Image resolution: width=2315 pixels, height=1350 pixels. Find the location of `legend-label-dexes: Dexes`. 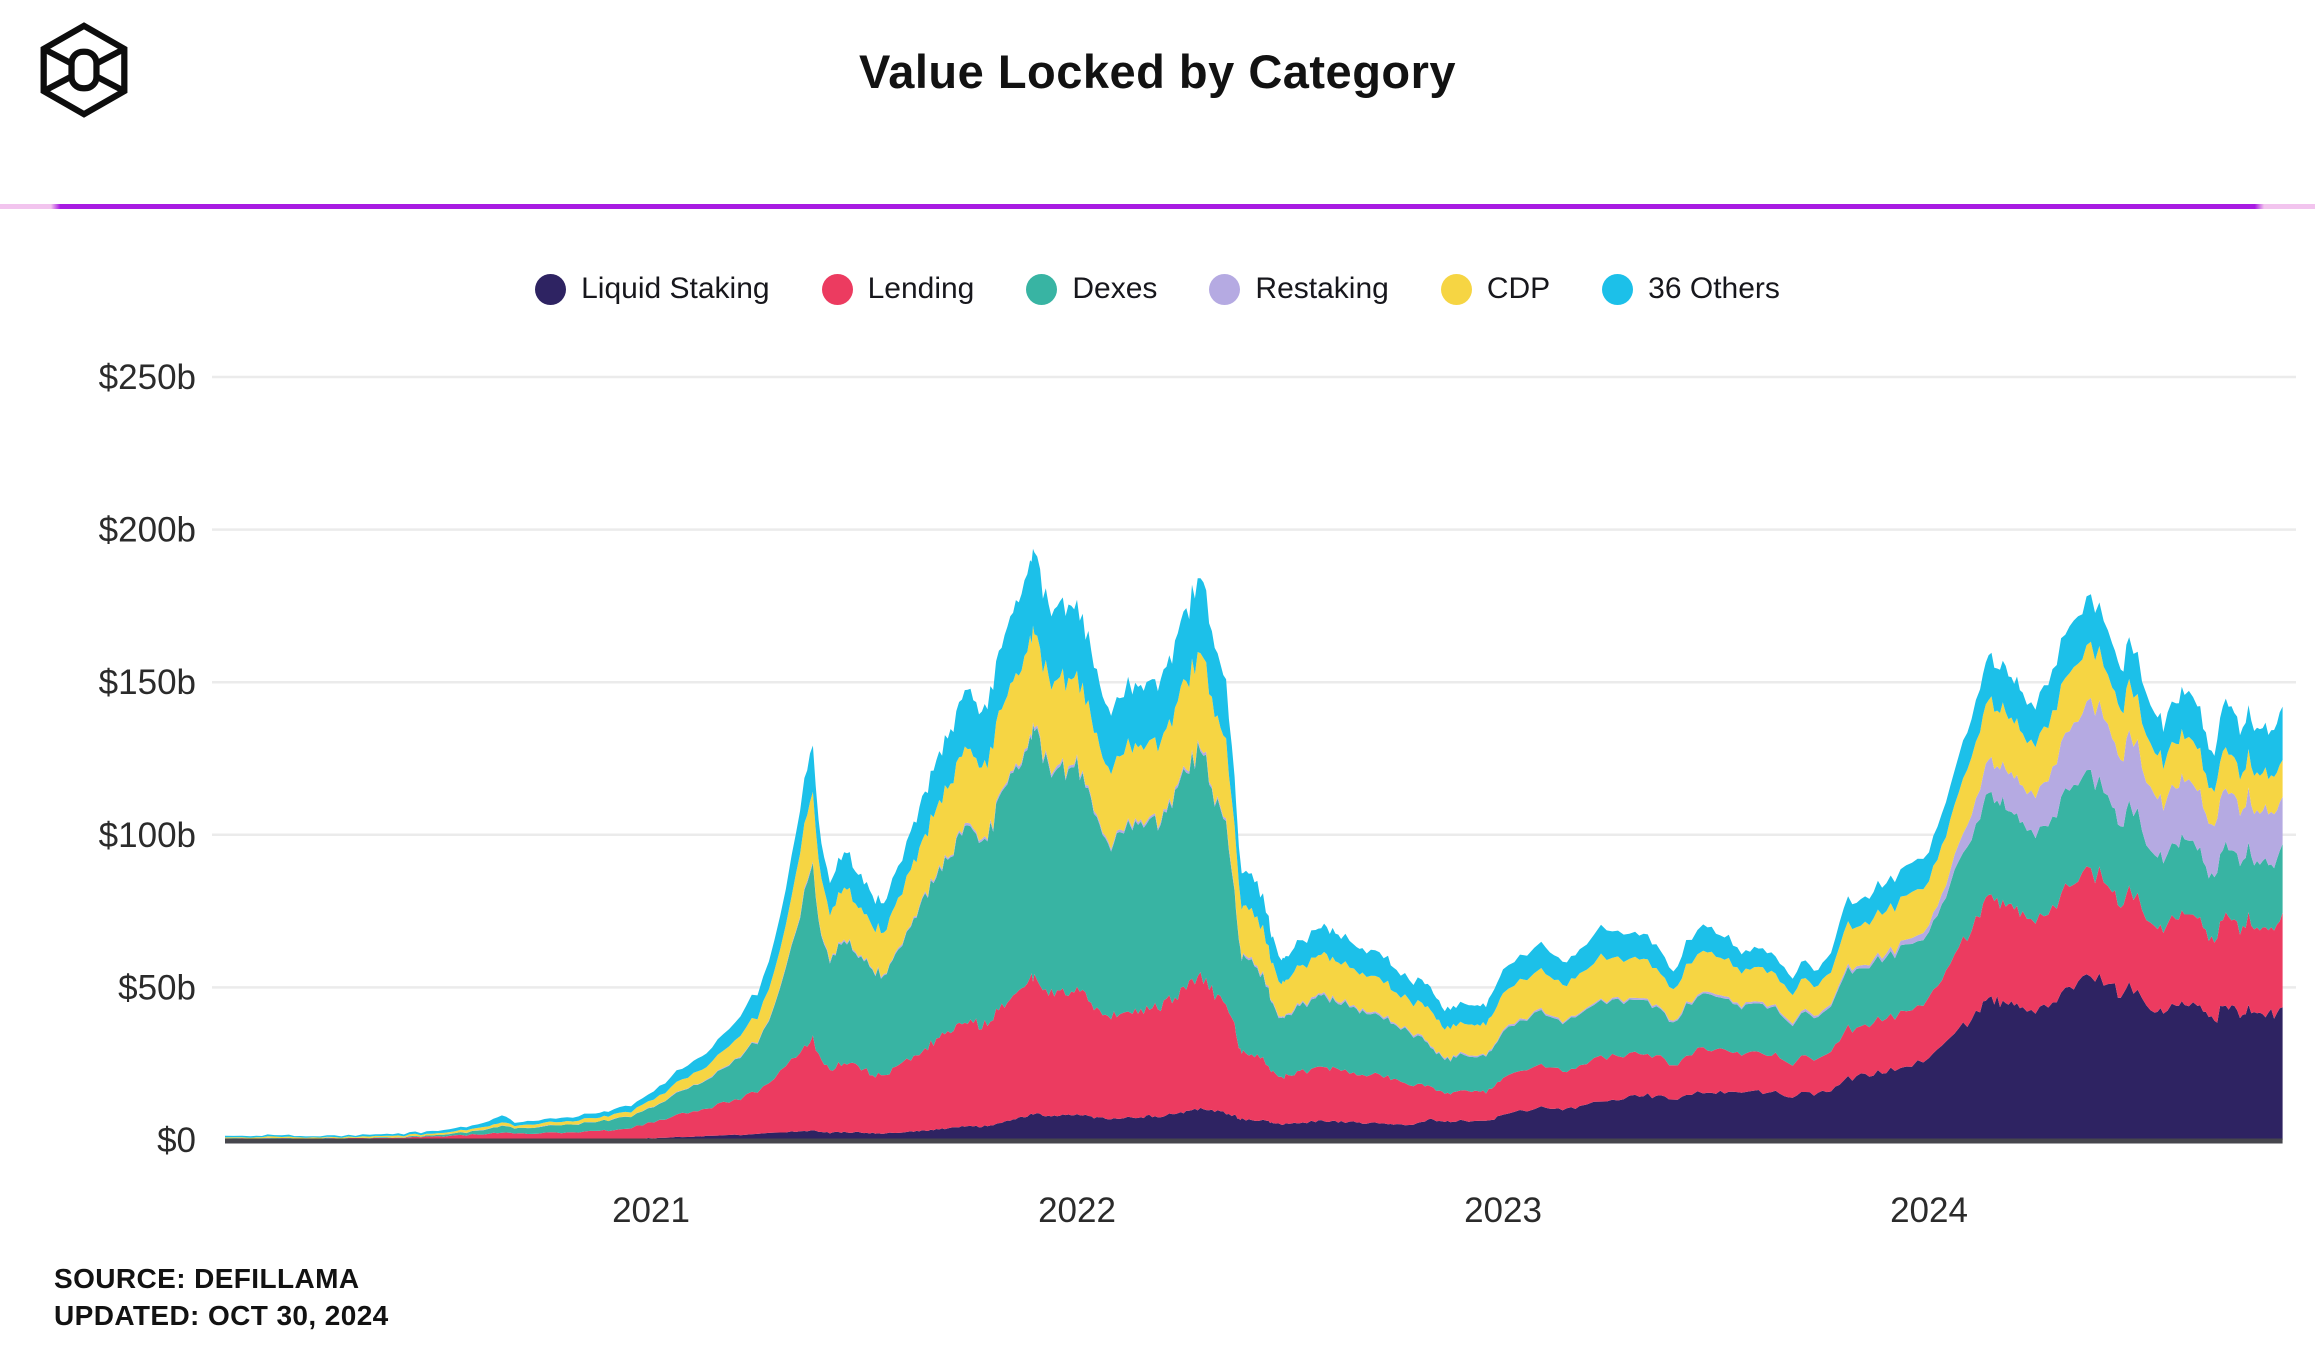

legend-label-dexes: Dexes is located at coordinates (1115, 288).